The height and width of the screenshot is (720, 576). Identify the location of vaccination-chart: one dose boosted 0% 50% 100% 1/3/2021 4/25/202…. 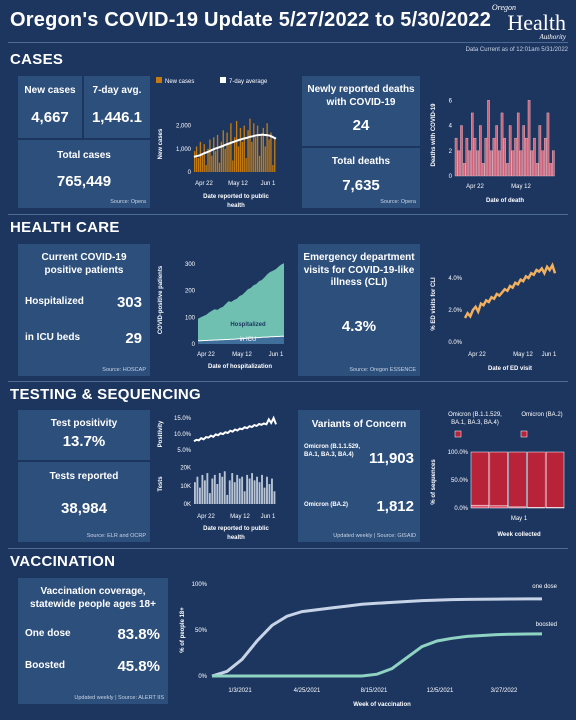
(371, 644).